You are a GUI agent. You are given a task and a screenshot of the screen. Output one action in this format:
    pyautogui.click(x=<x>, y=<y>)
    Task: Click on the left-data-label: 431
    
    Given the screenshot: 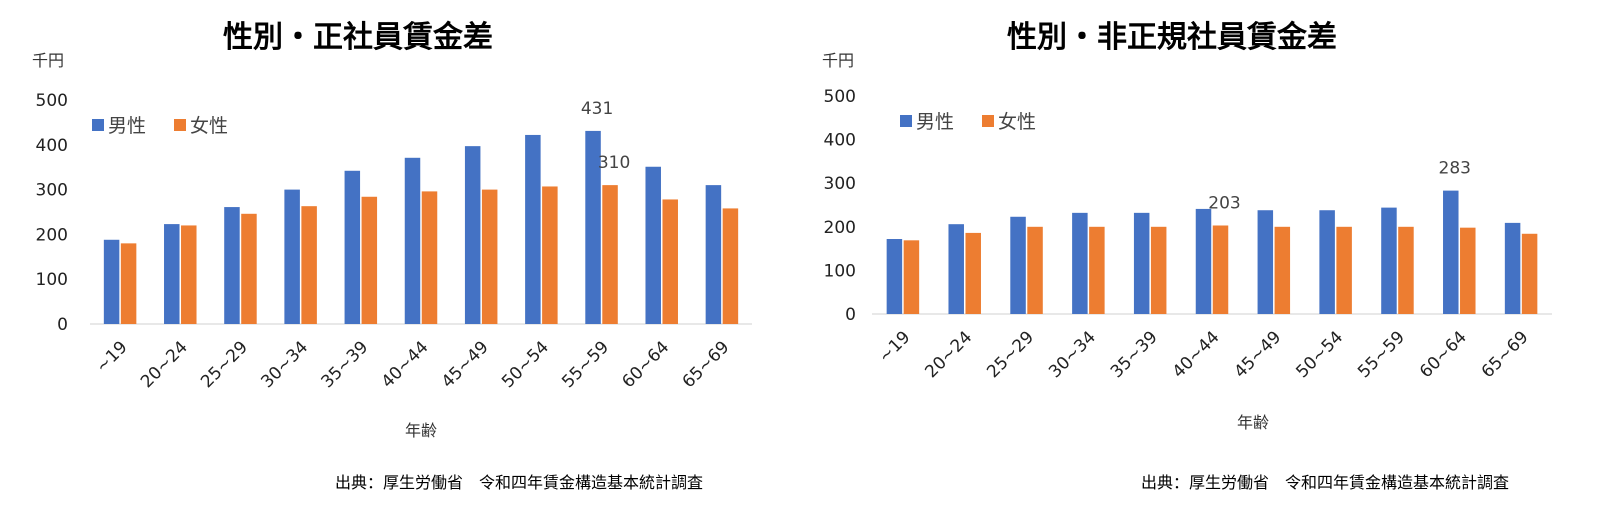 What is the action you would take?
    pyautogui.click(x=597, y=109)
    